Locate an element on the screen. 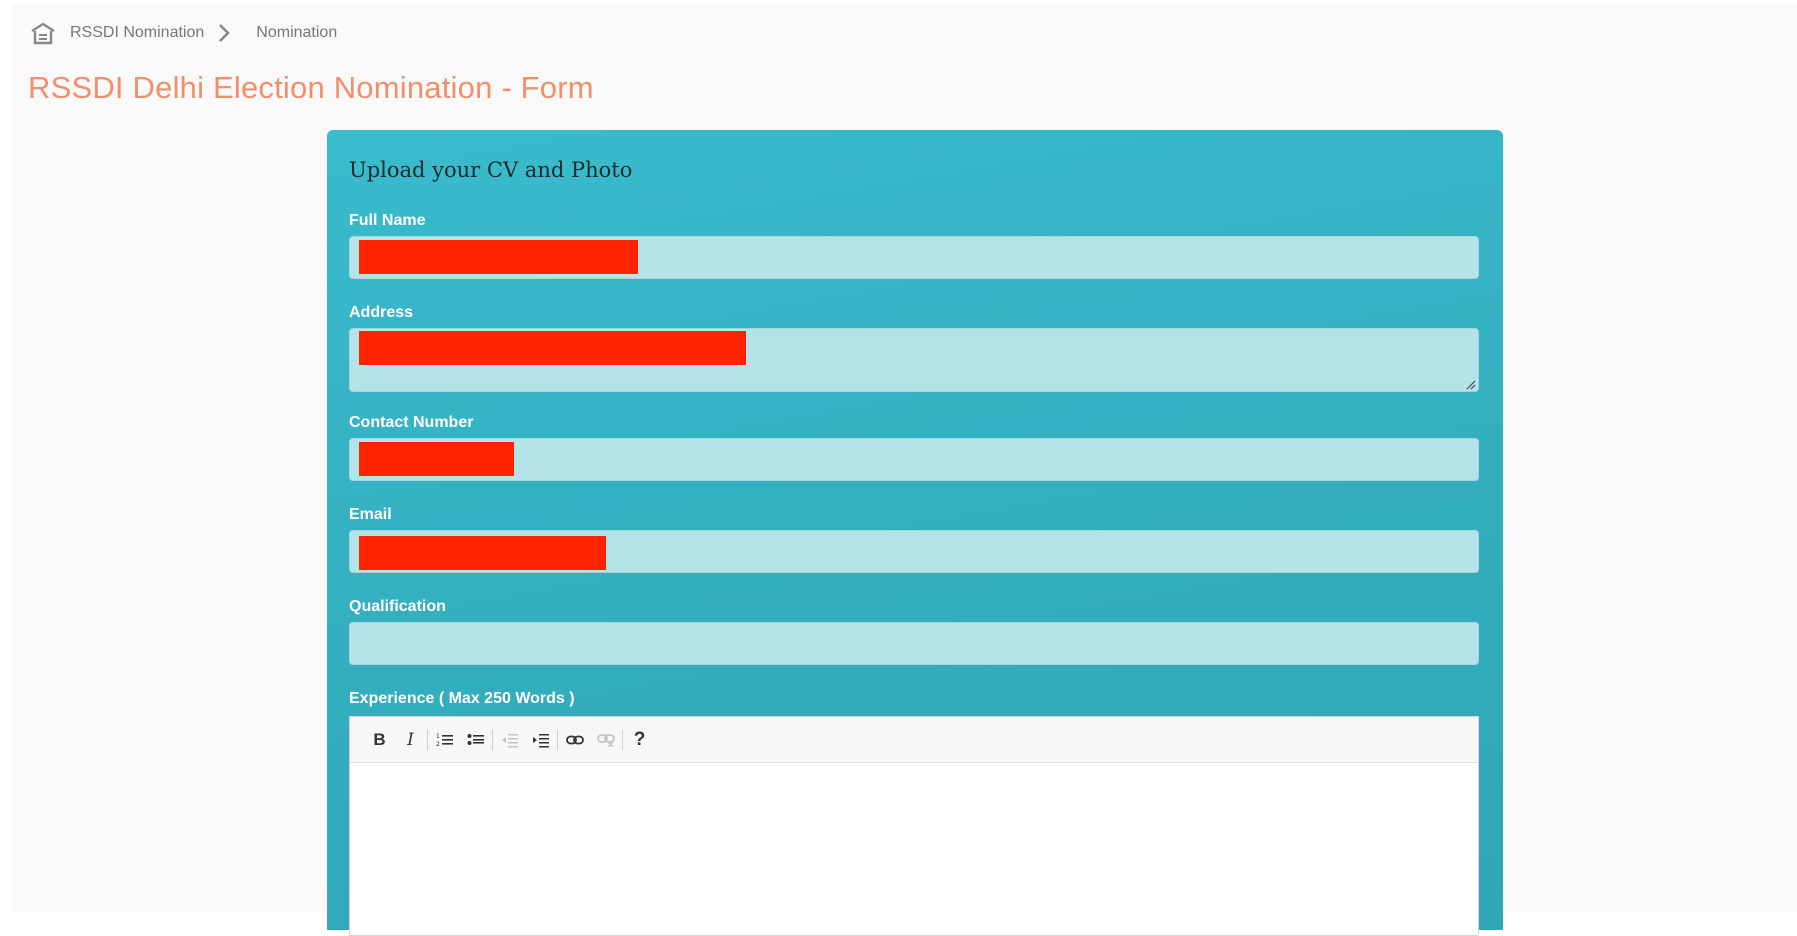  help-button: ? is located at coordinates (639, 739).